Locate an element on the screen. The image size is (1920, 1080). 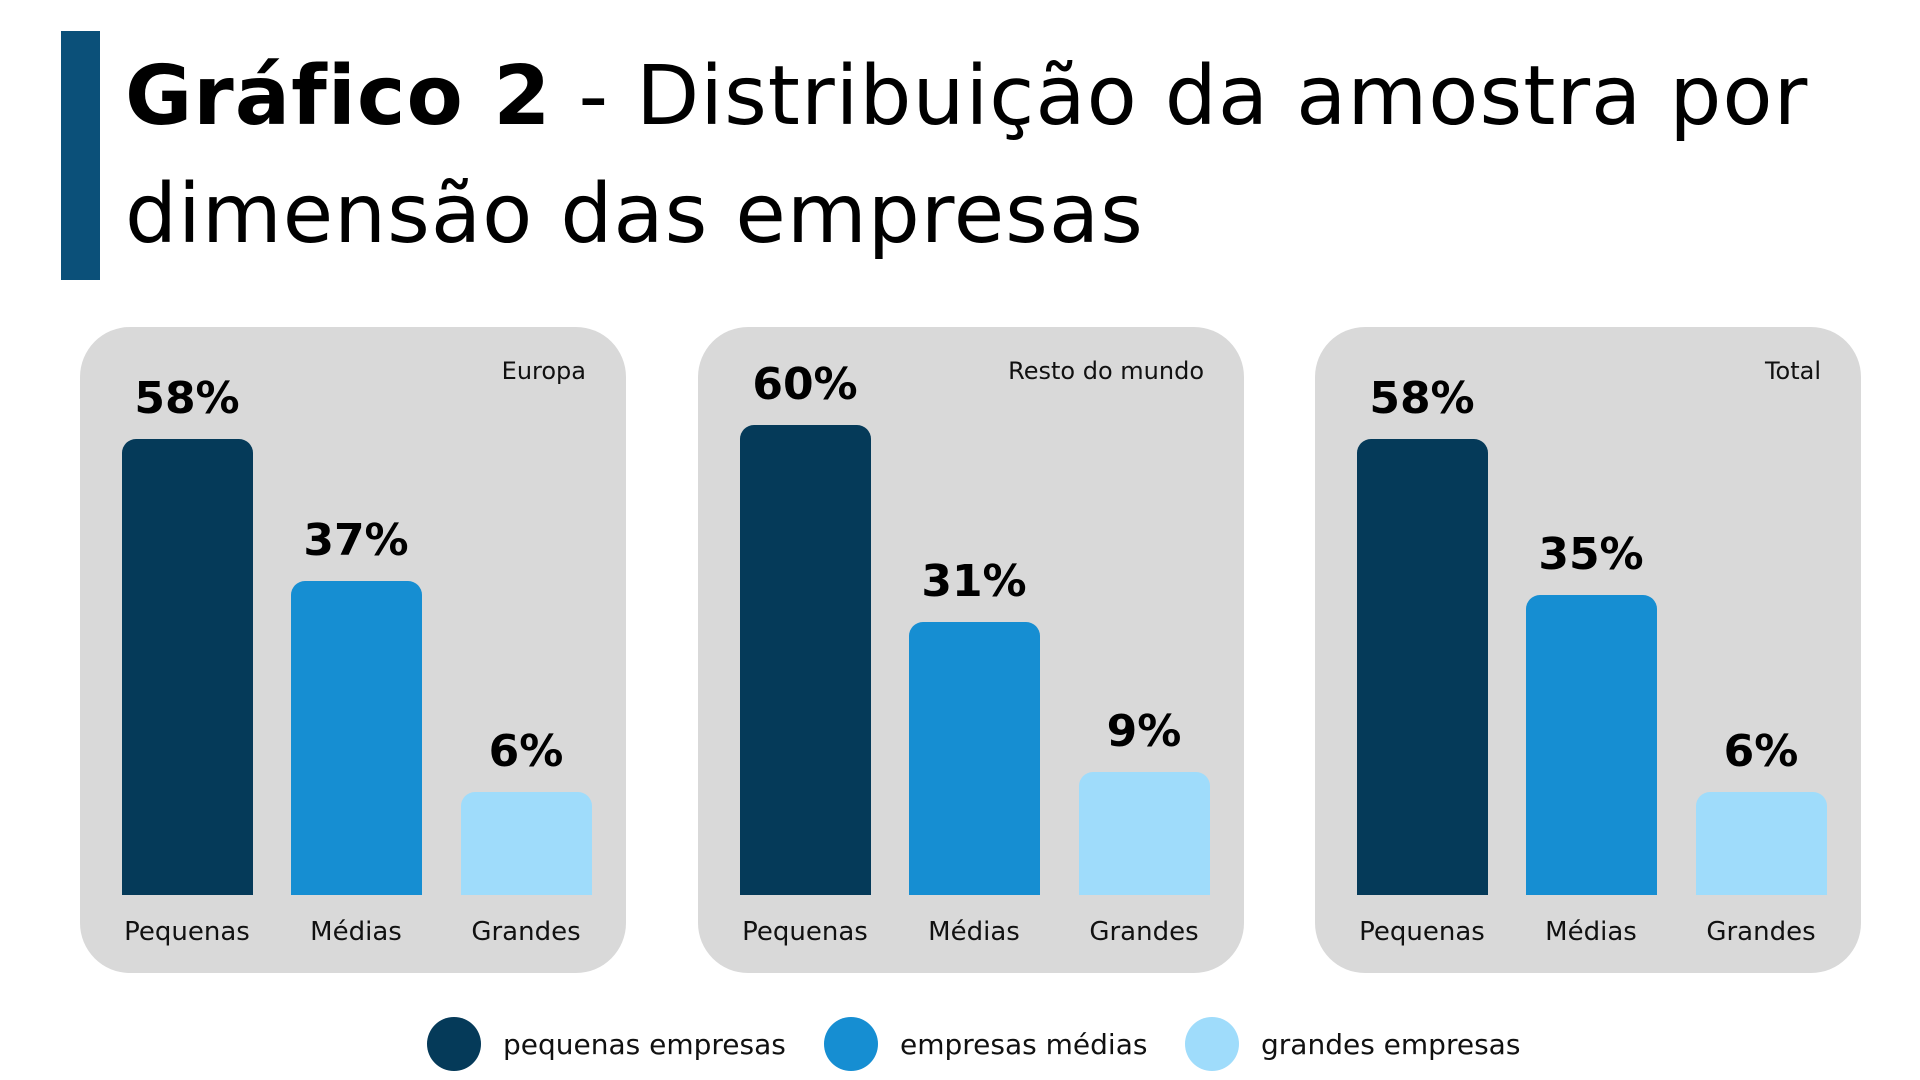
value-label: 35% is located at coordinates (1591, 554).